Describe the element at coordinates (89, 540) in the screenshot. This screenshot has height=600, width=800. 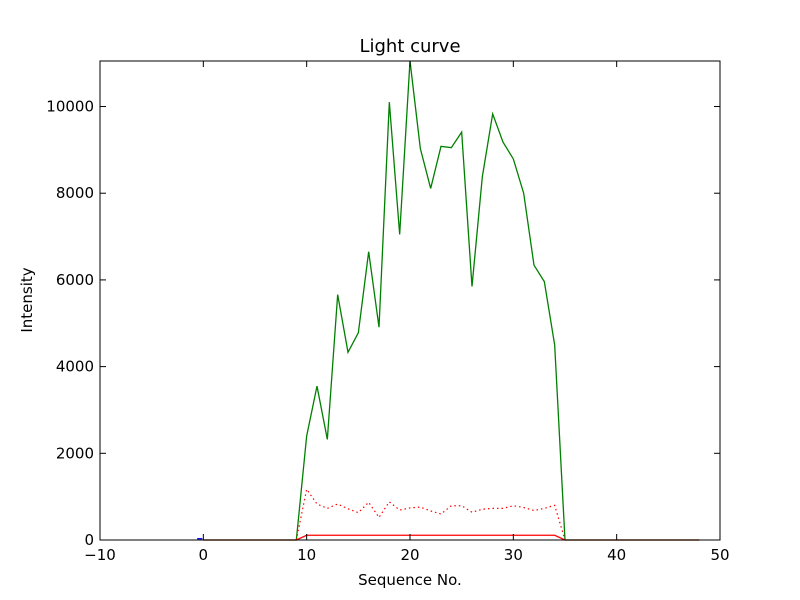
I see `y-tick-label: 0` at that location.